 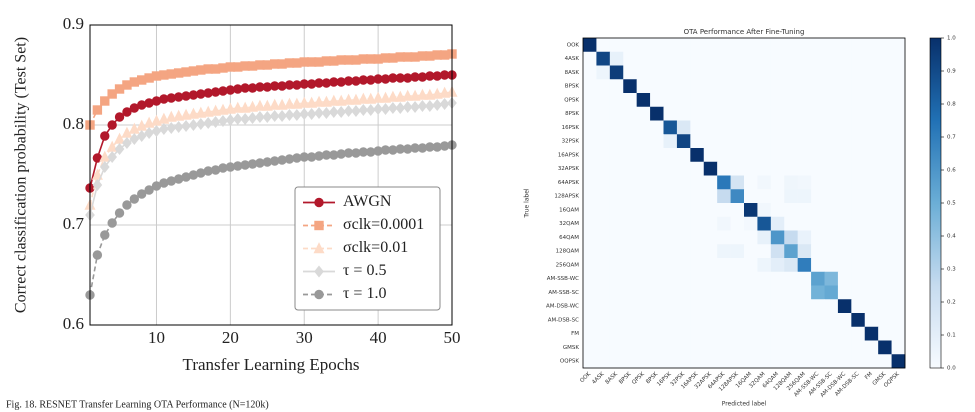 What do you see at coordinates (612, 378) in the screenshot?
I see `column-label: 8ASK` at bounding box center [612, 378].